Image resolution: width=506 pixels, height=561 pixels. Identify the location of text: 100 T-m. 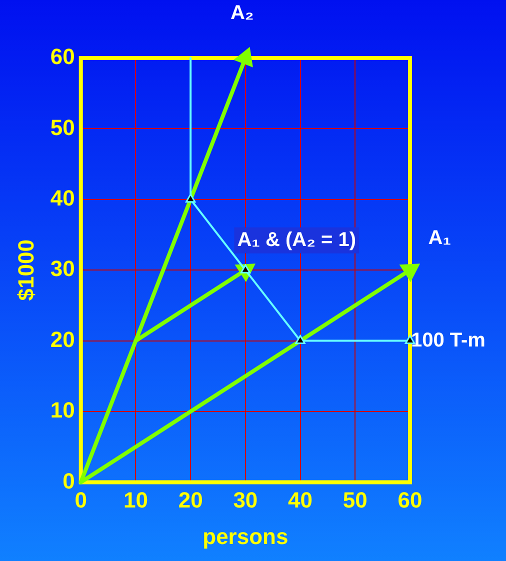
(448, 340).